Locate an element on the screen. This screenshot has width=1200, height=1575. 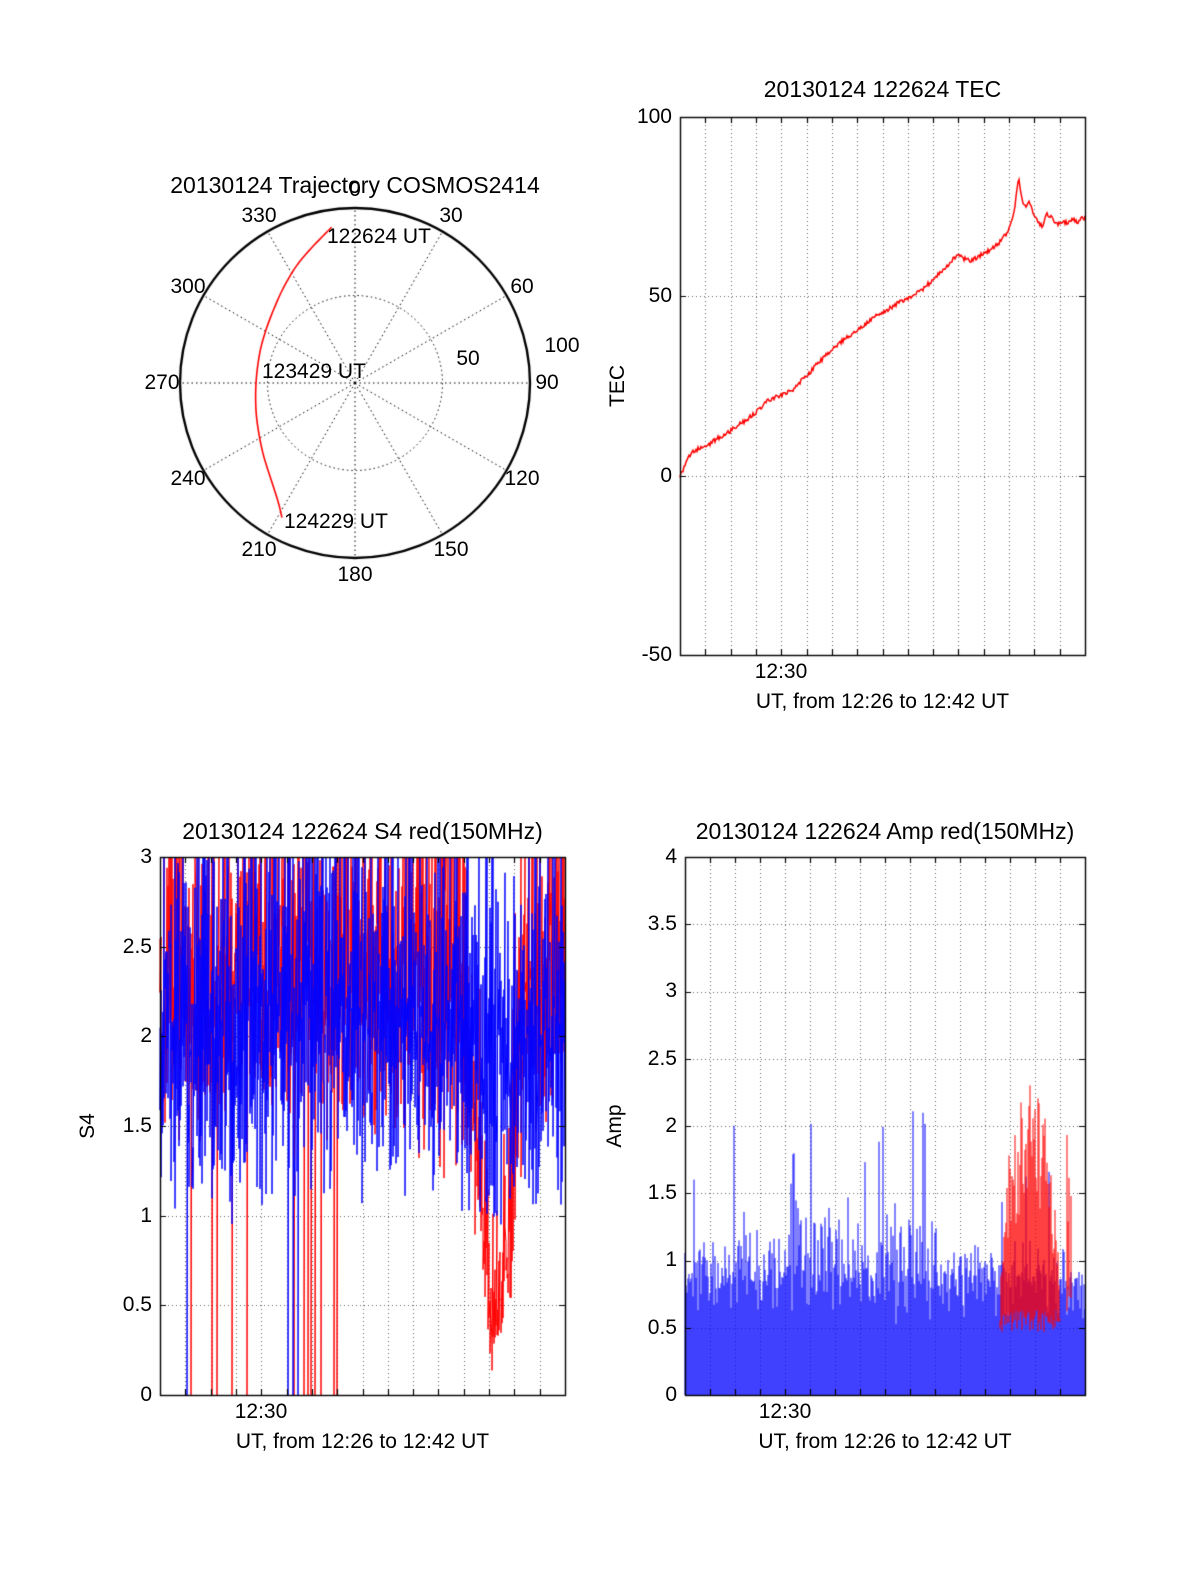
azimuth-label-90: 90 is located at coordinates (547, 382).